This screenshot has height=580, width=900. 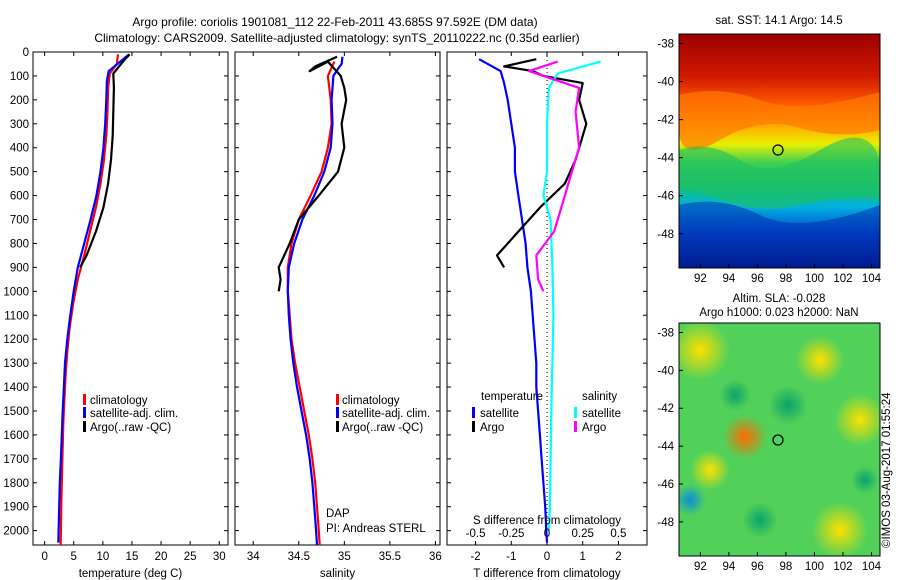 What do you see at coordinates (779, 299) in the screenshot?
I see `sla-map-title-line1: Altim. SLA: -0.028` at bounding box center [779, 299].